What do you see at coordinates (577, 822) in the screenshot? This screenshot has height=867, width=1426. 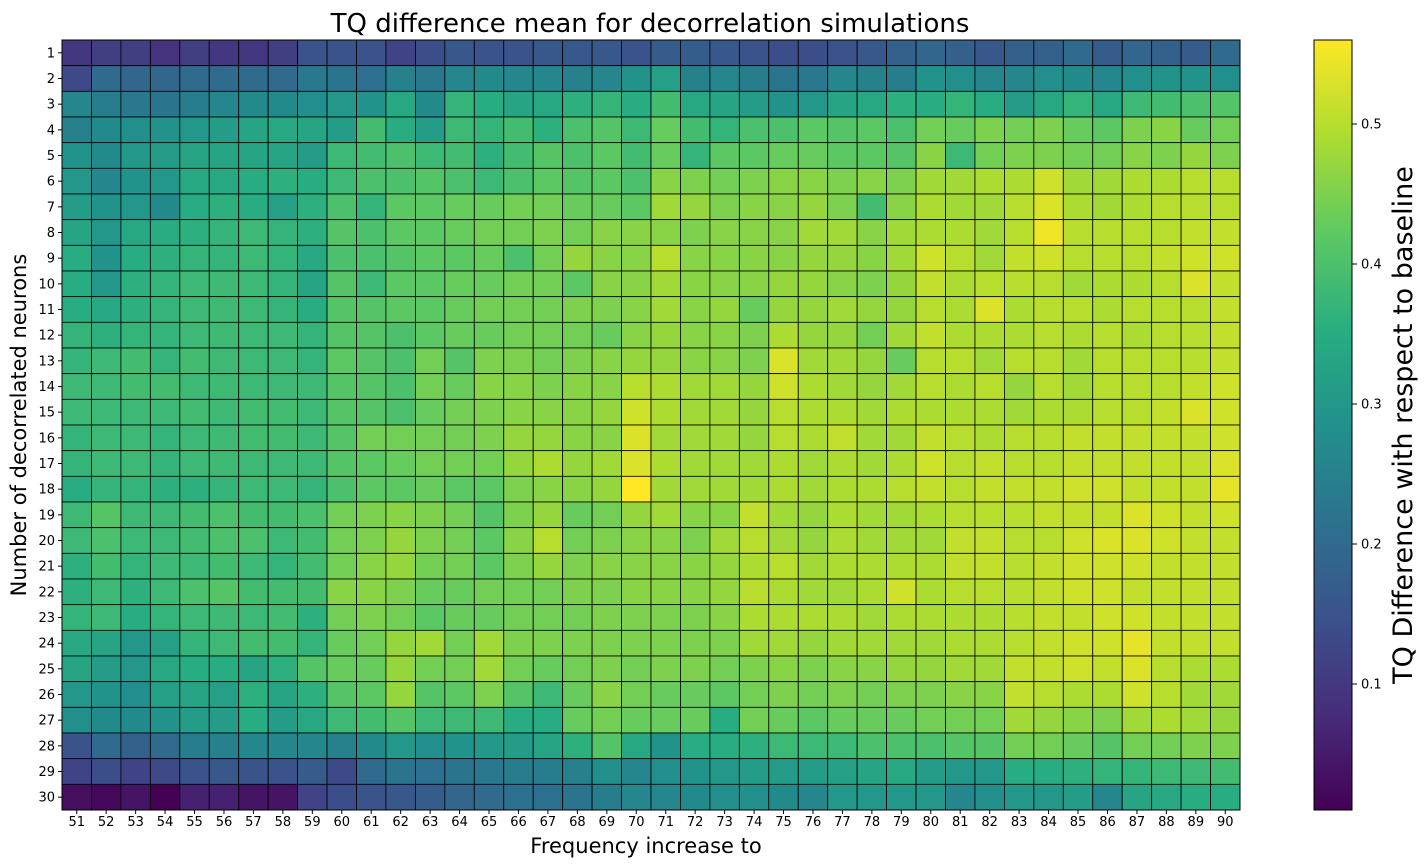 I see `x-tick-label: 68` at bounding box center [577, 822].